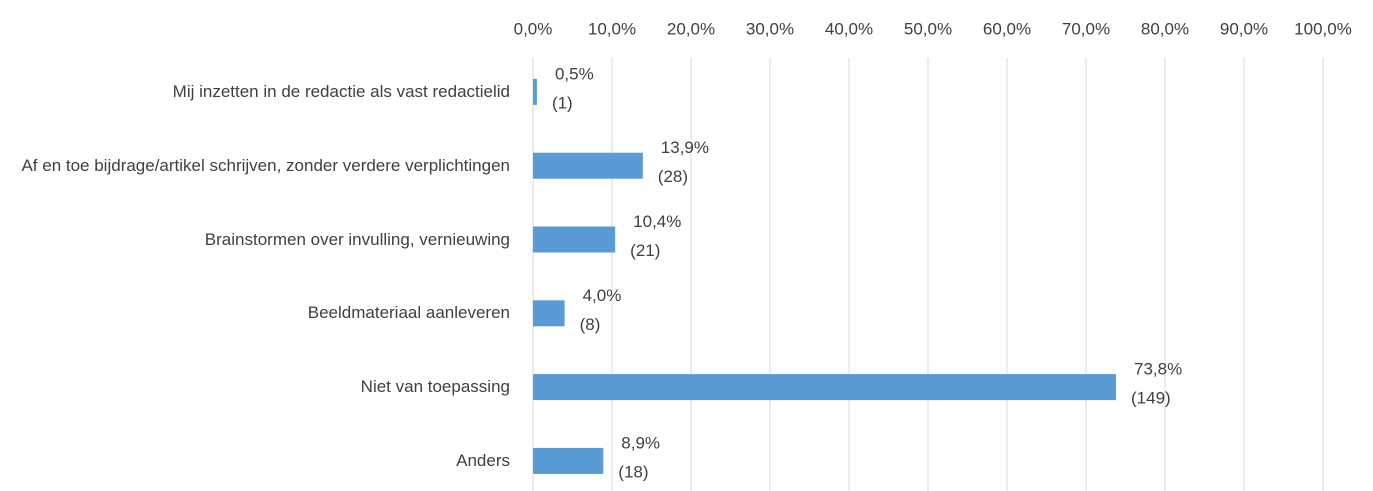 Image resolution: width=1373 pixels, height=491 pixels. Describe the element at coordinates (357, 239) in the screenshot. I see `category-label: Brainstormen over invulling, vernieuwing` at that location.